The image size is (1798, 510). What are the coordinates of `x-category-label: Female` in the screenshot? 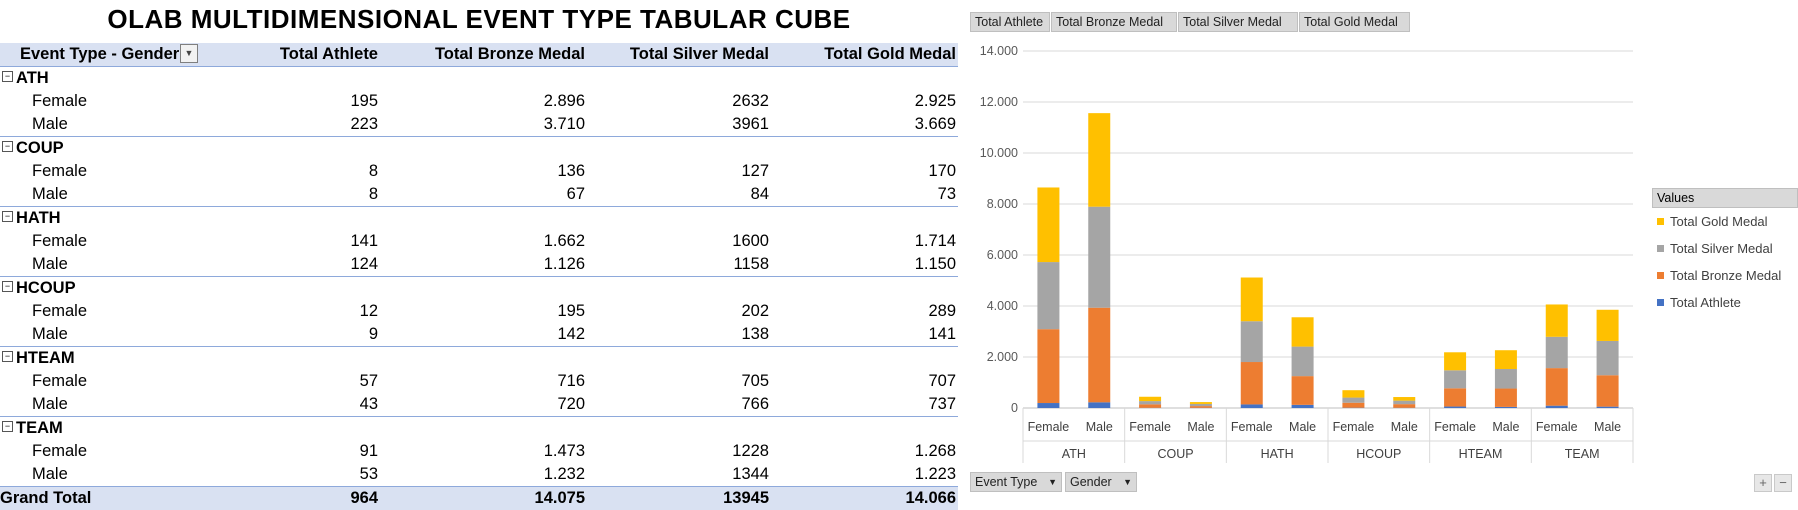 It's located at (1455, 427).